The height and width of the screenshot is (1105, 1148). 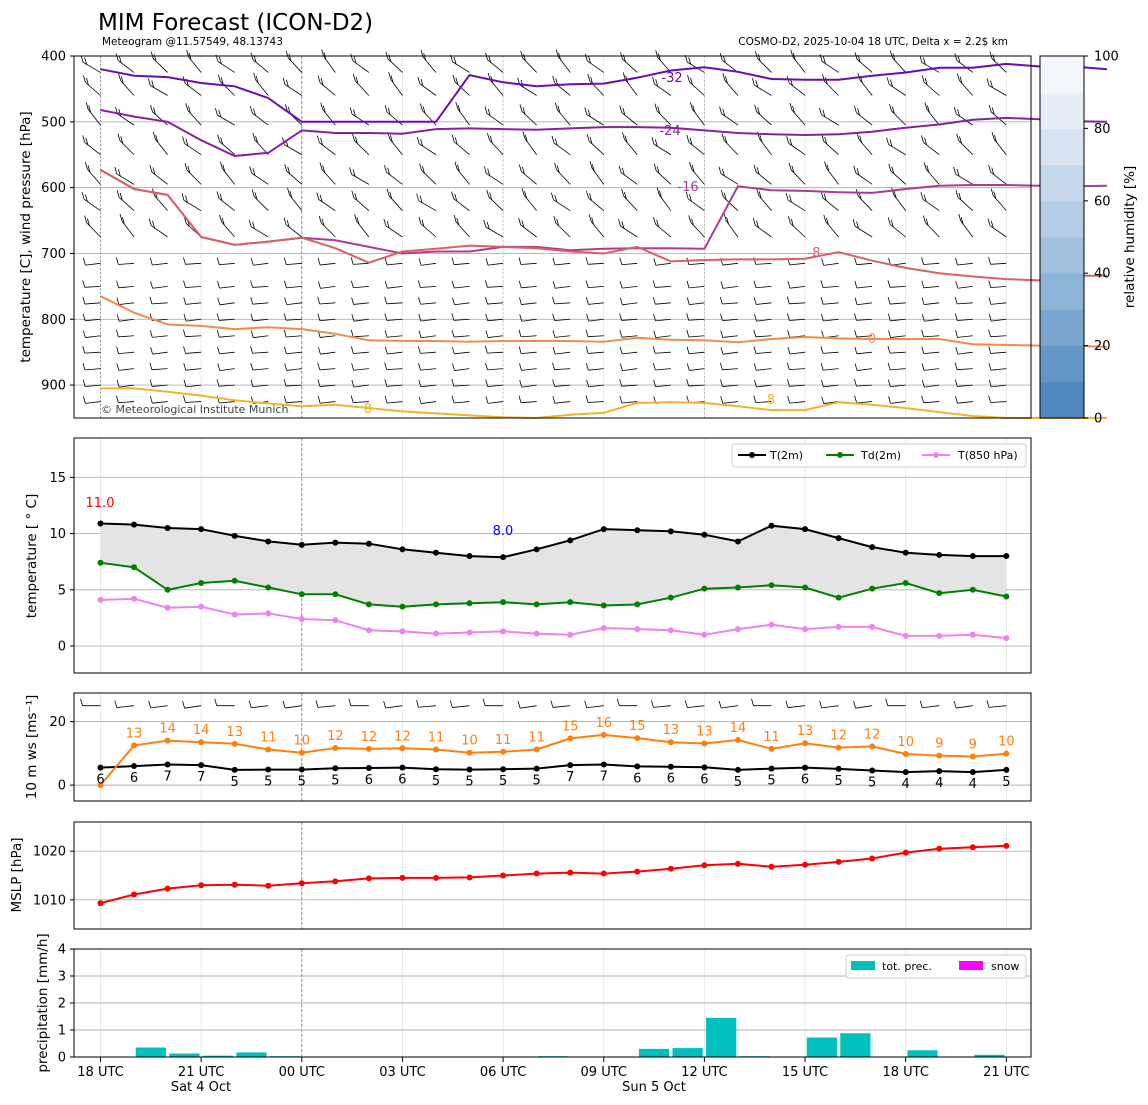 I want to click on legend-td2m: Td(2m), so click(x=880, y=455).